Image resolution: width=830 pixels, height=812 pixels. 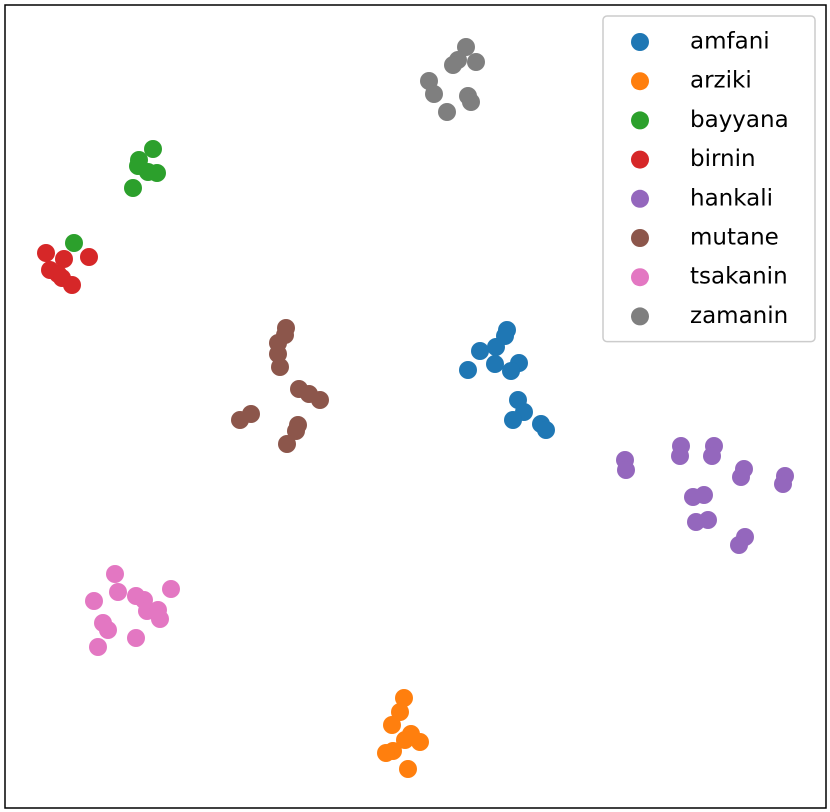 I want to click on legend-box, so click(x=709, y=179).